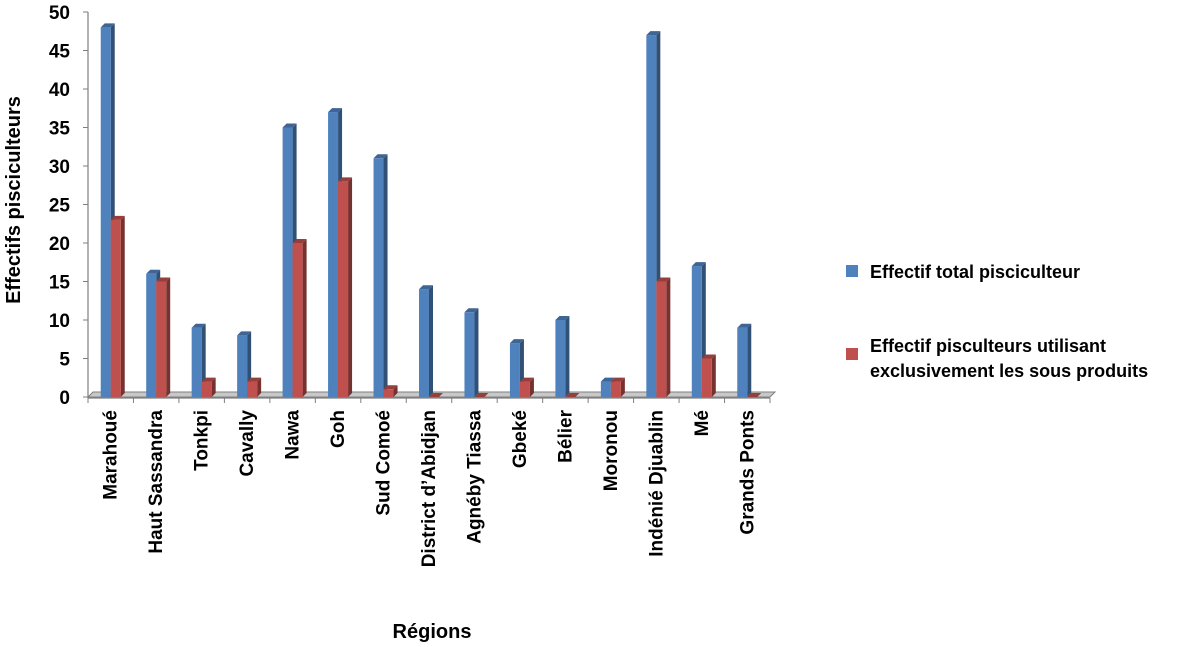 The image size is (1200, 647). I want to click on x-tick-label: Agnéby Tiassa, so click(474, 477).